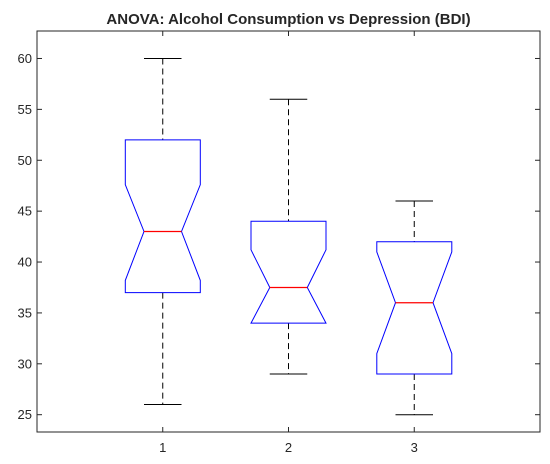 The width and height of the screenshot is (550, 464). I want to click on y-tick-label: 25, so click(25, 414).